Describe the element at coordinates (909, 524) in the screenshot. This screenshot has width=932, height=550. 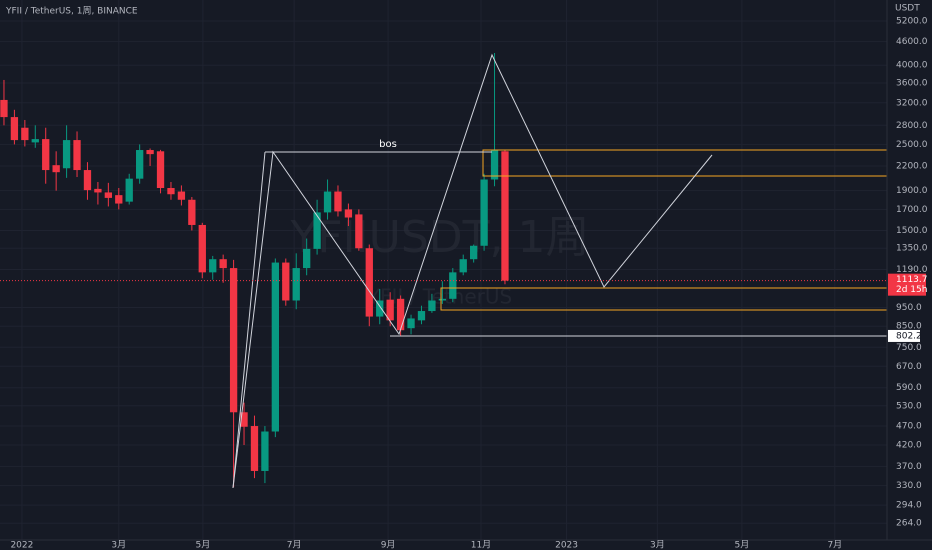
I see `y-tick-label: 264.0` at that location.